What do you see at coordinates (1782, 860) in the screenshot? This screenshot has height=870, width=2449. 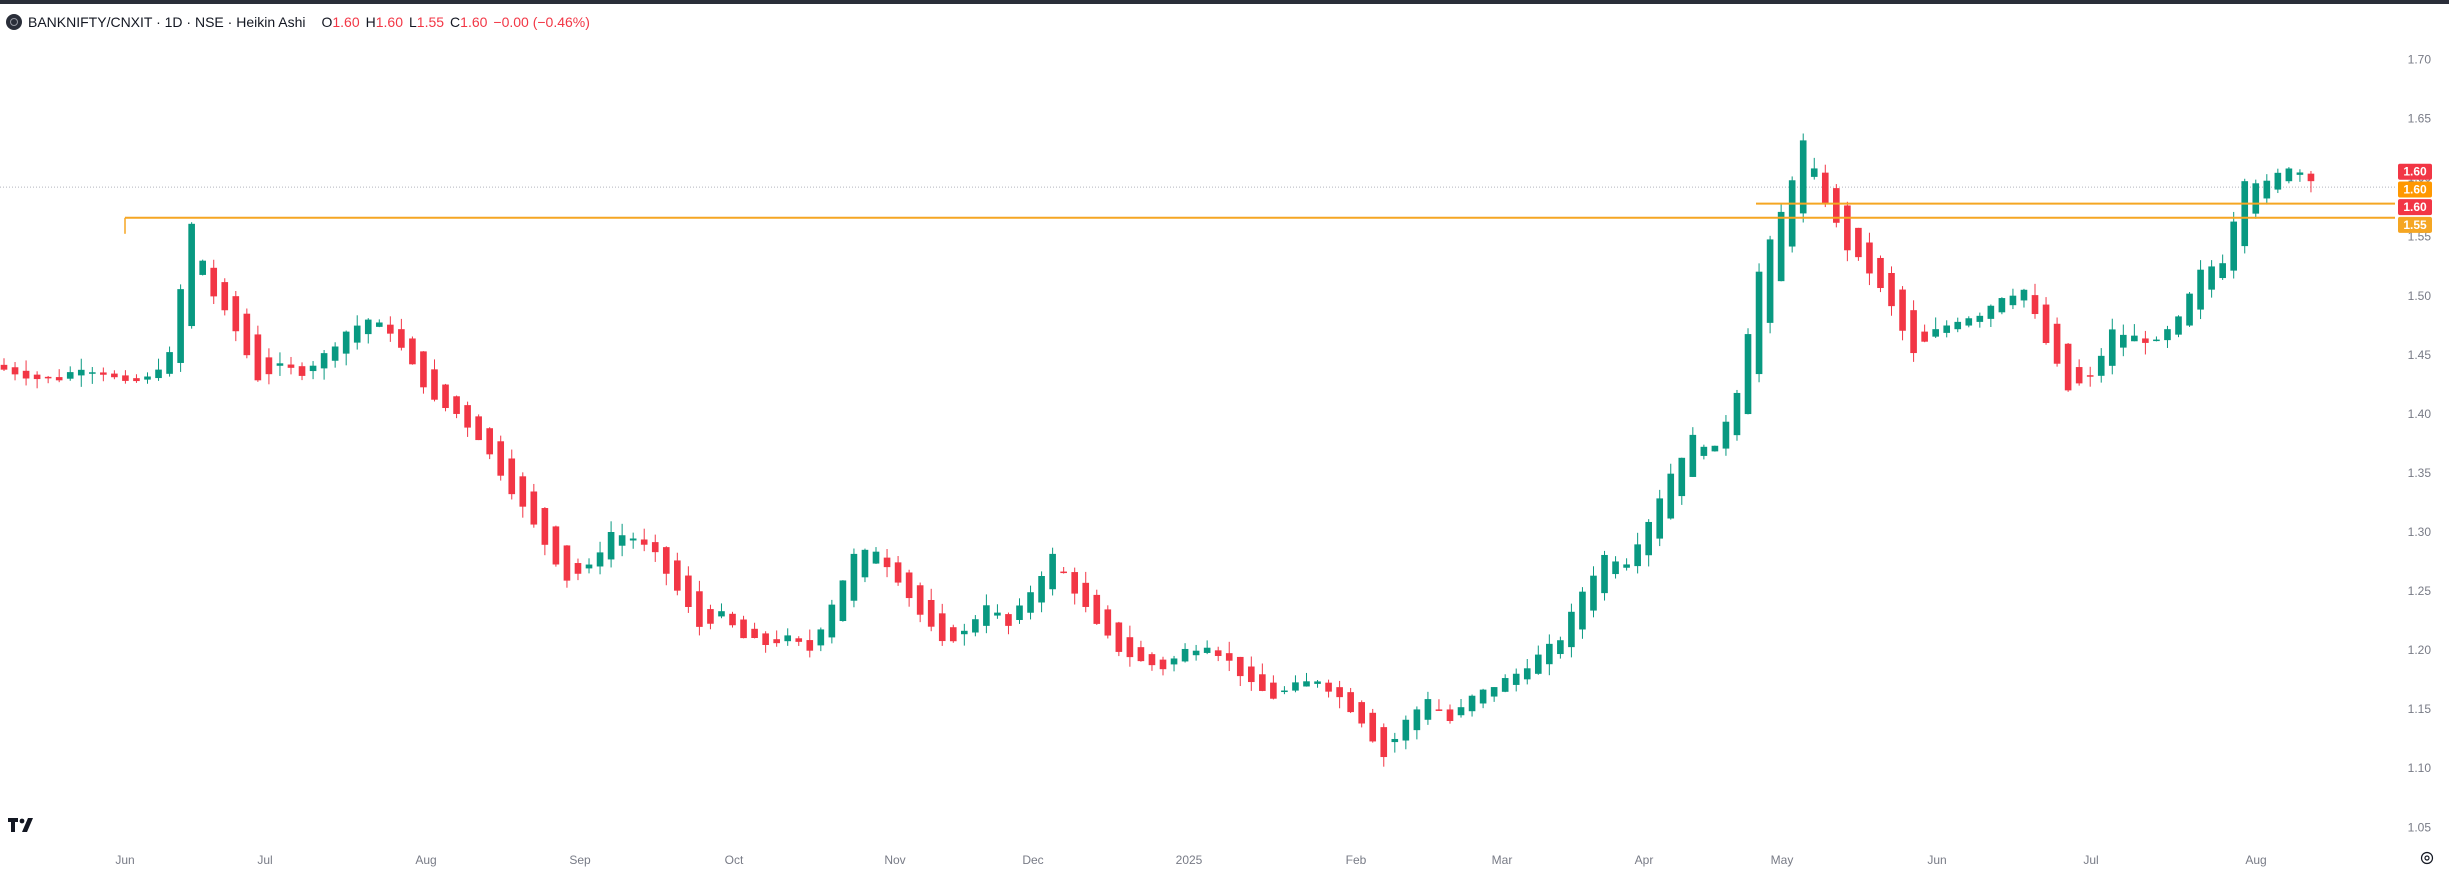 I see `x-axis-label: May` at bounding box center [1782, 860].